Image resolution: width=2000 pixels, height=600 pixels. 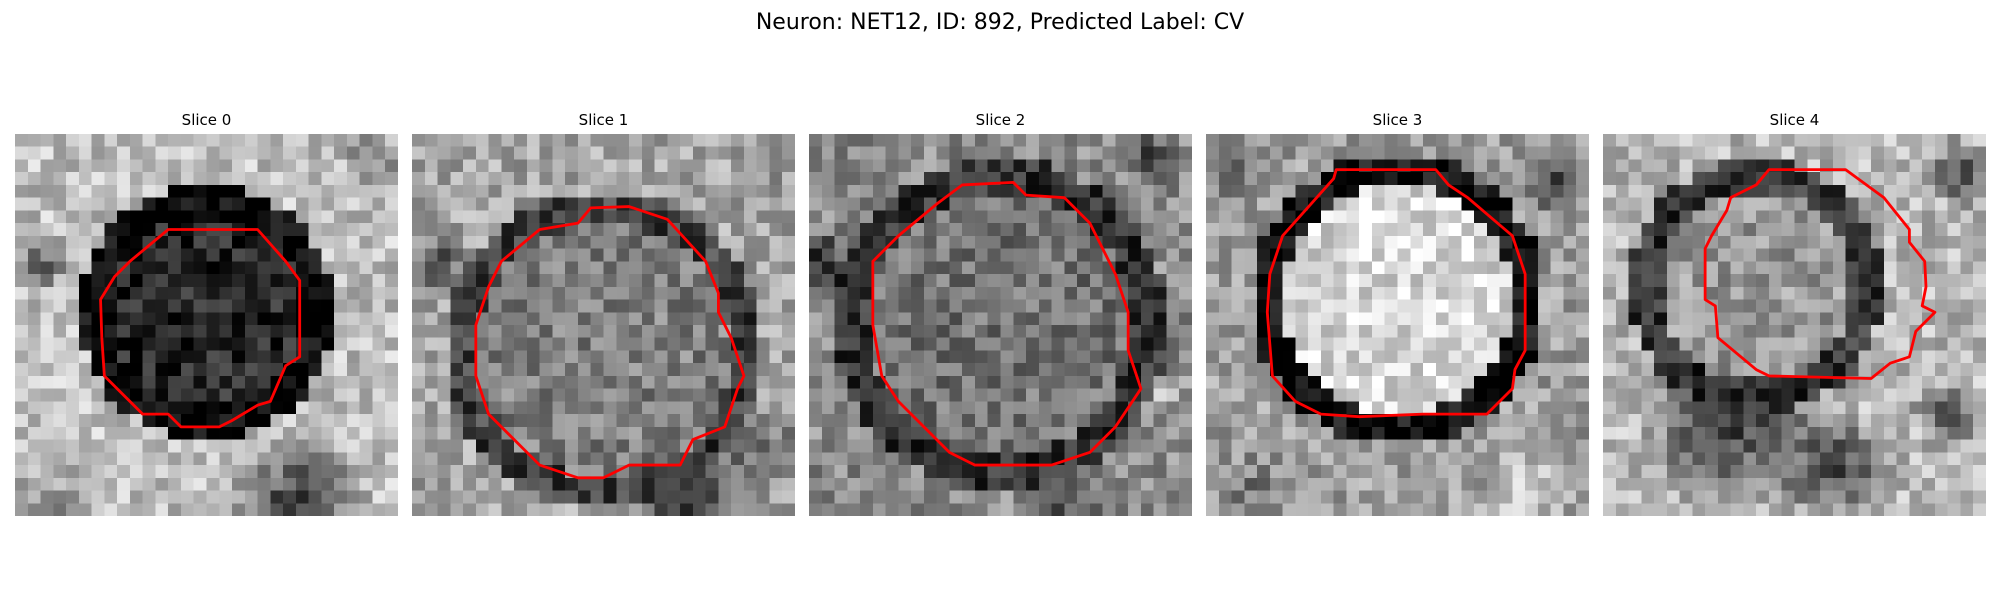 I want to click on slice-title-3: Slice 3, so click(x=1397, y=120).